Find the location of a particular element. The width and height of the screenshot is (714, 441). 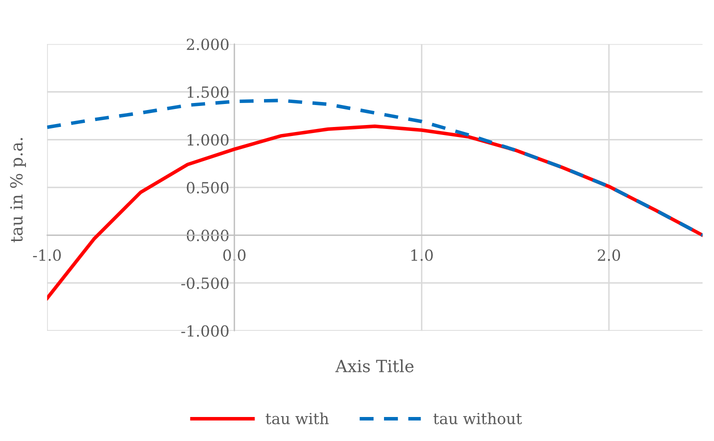

y-tick-label: 0.500 is located at coordinates (207, 188).